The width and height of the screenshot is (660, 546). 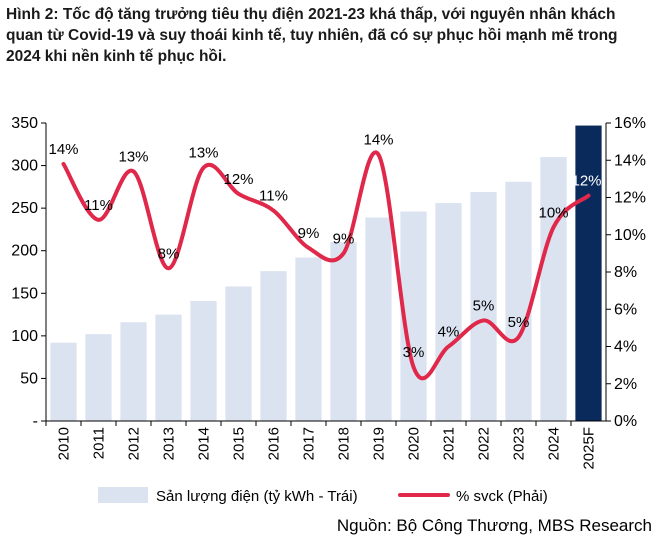 I want to click on x-tick-label: 2020, so click(x=414, y=443).